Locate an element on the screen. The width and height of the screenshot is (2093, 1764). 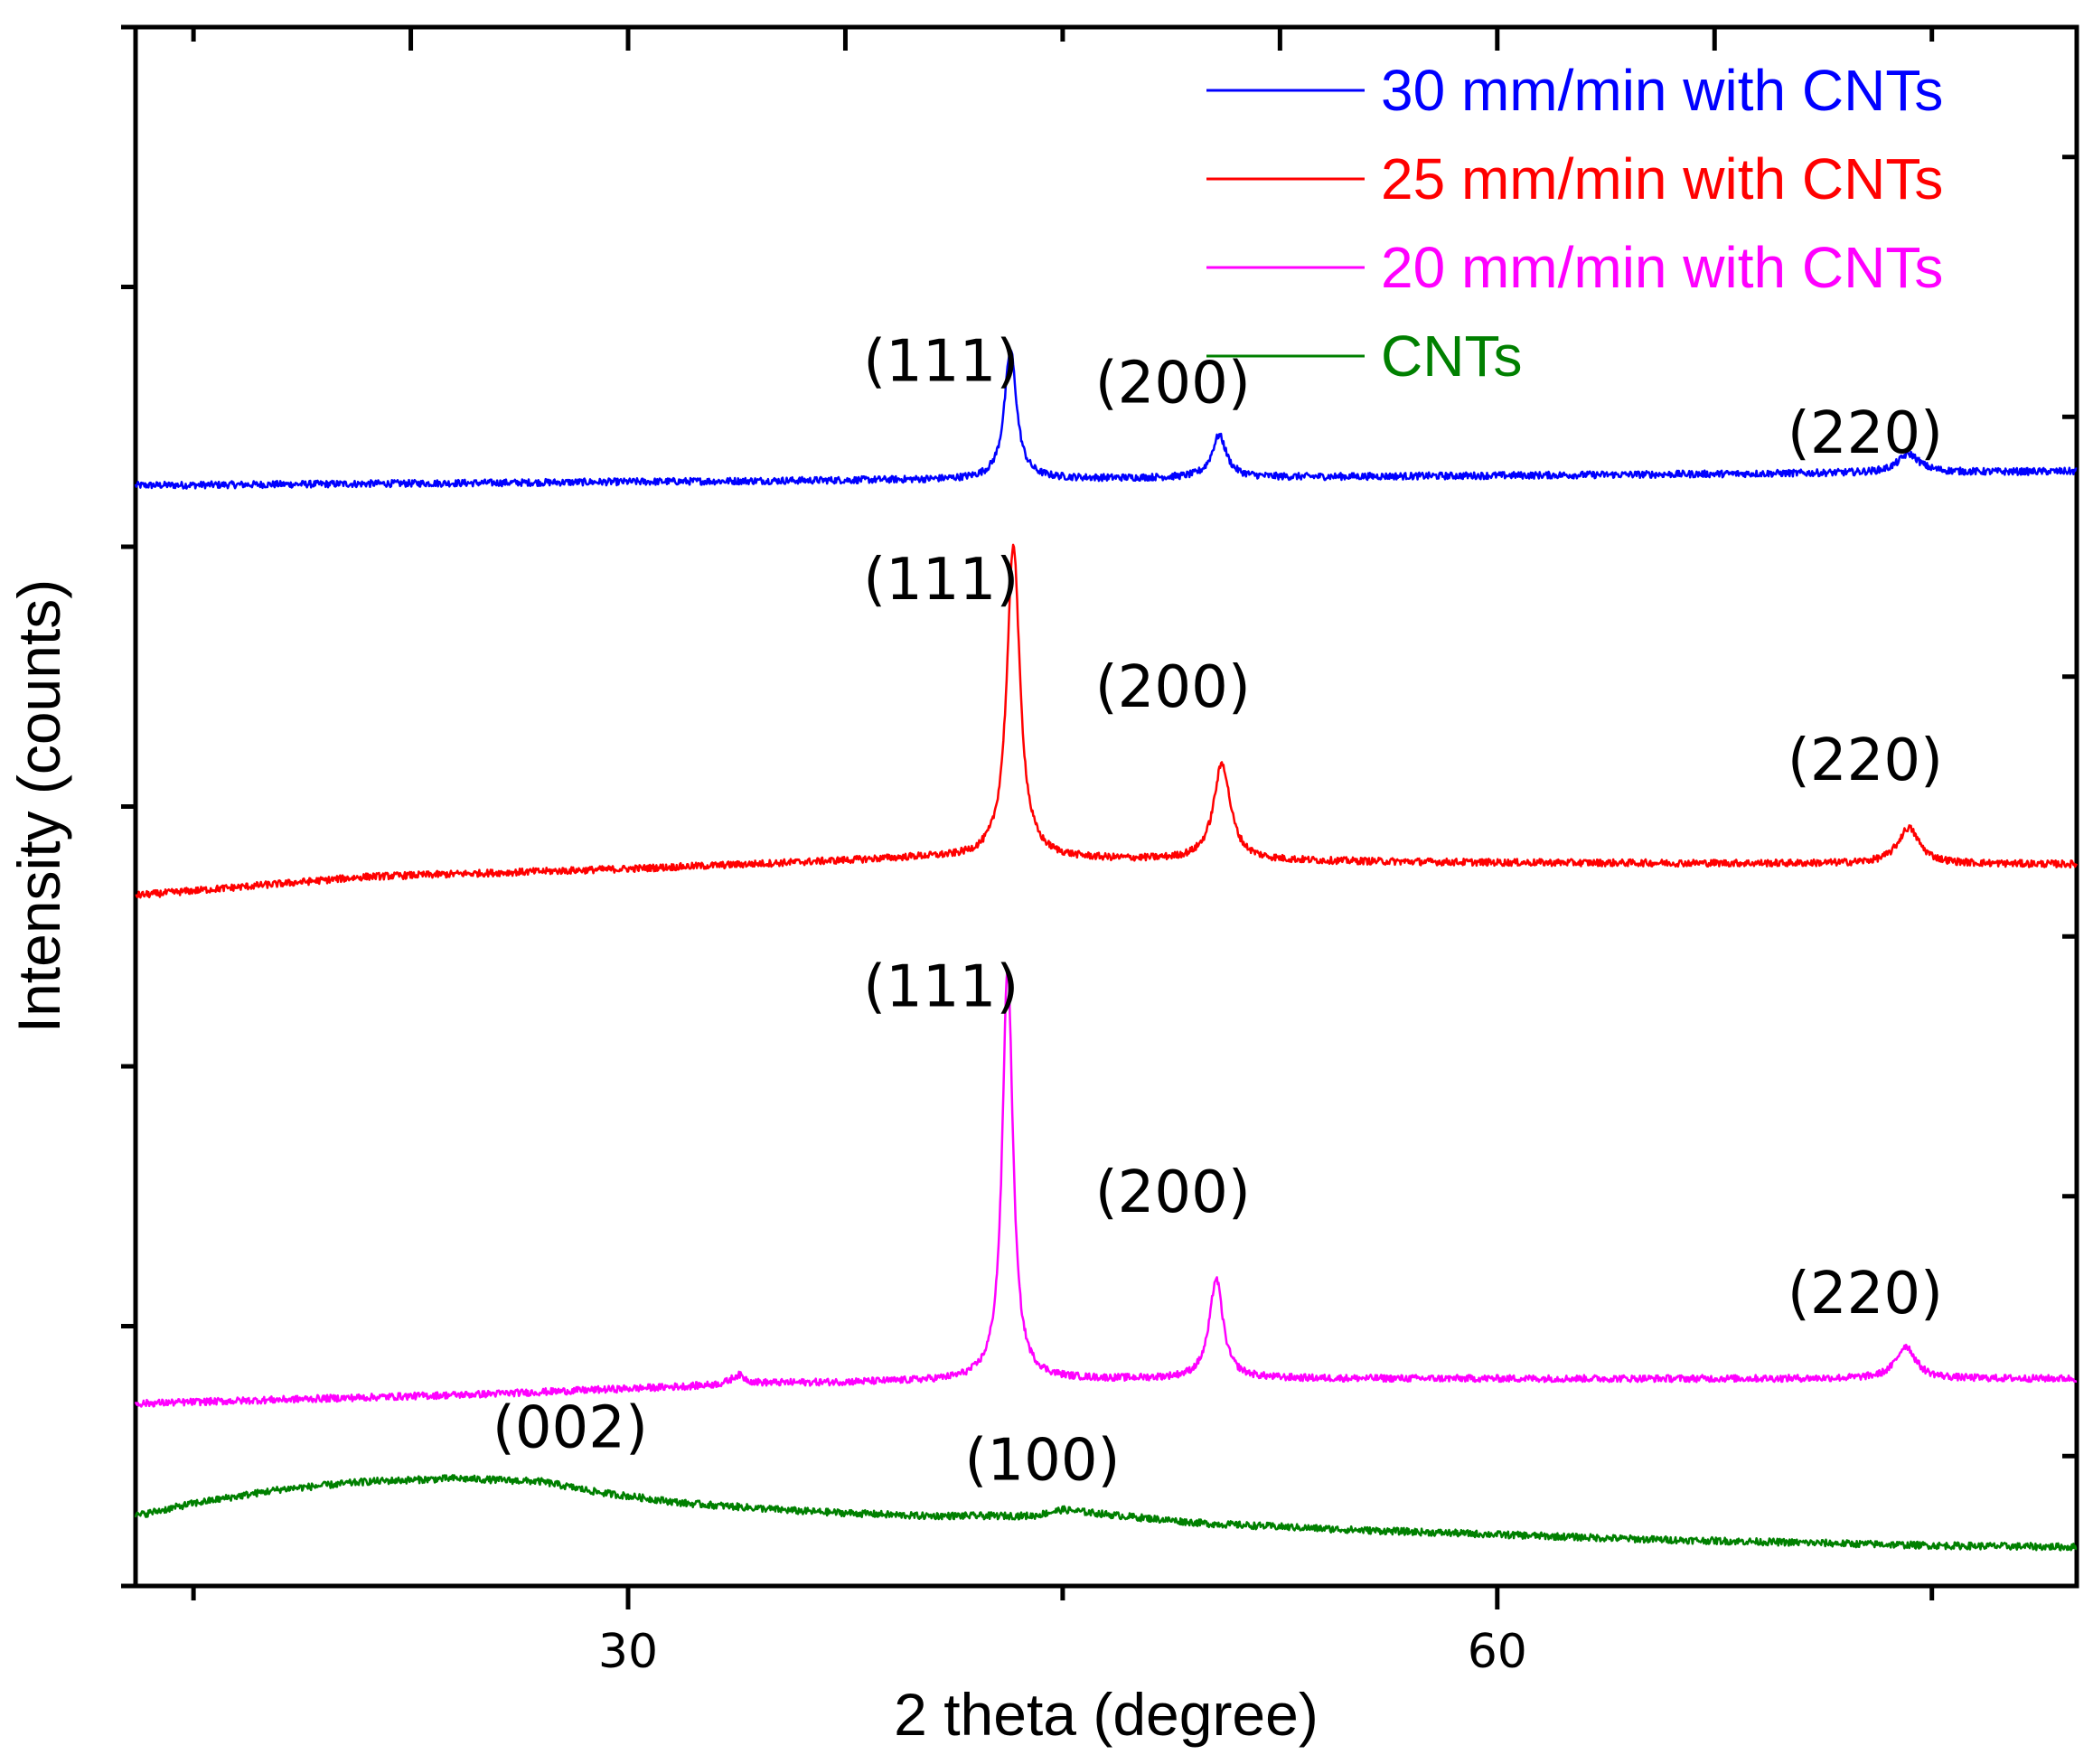
legend-entry: 25 mm/min with CNTs is located at coordinates (1662, 178).